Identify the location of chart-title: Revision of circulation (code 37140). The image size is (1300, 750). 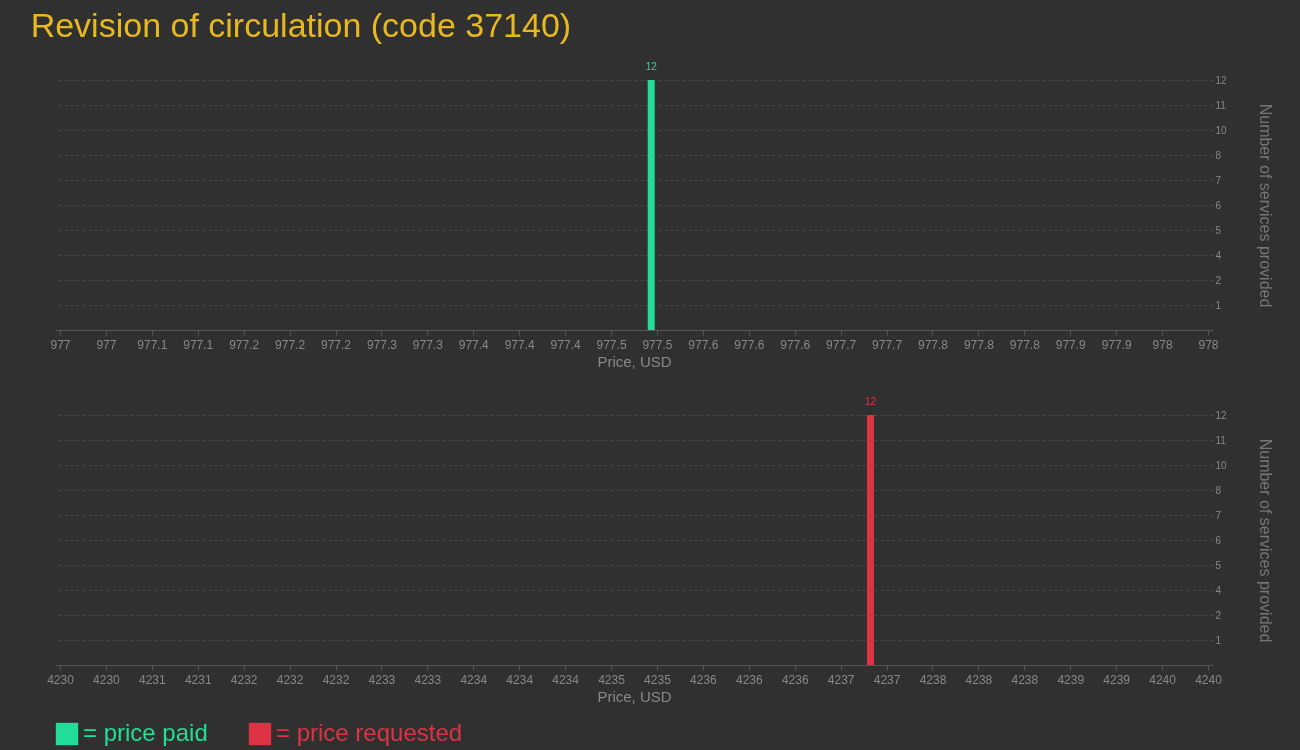
(301, 25).